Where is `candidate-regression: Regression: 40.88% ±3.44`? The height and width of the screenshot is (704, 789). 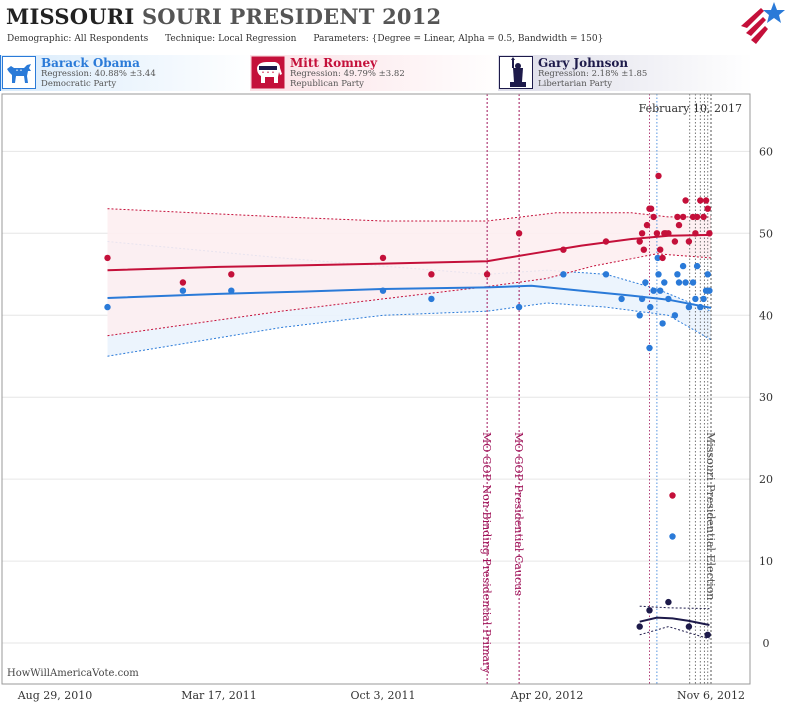 candidate-regression: Regression: 40.88% ±3.44 is located at coordinates (98, 74).